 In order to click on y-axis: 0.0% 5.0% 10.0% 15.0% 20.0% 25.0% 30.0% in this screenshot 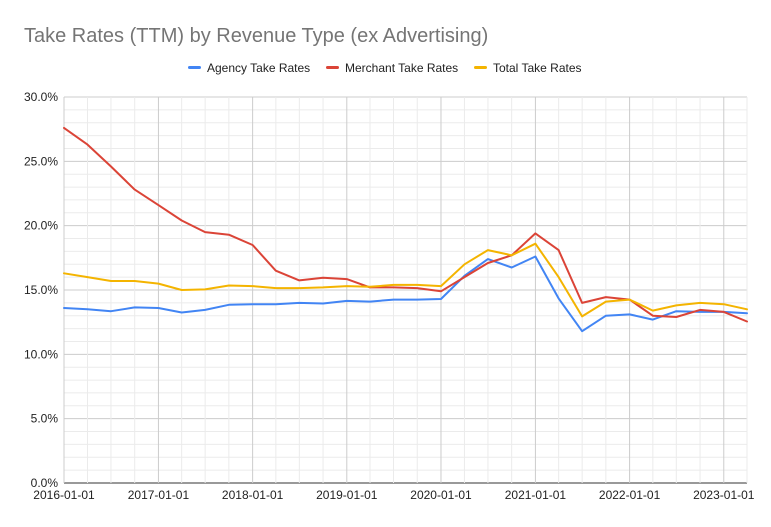, I will do `click(41, 290)`.